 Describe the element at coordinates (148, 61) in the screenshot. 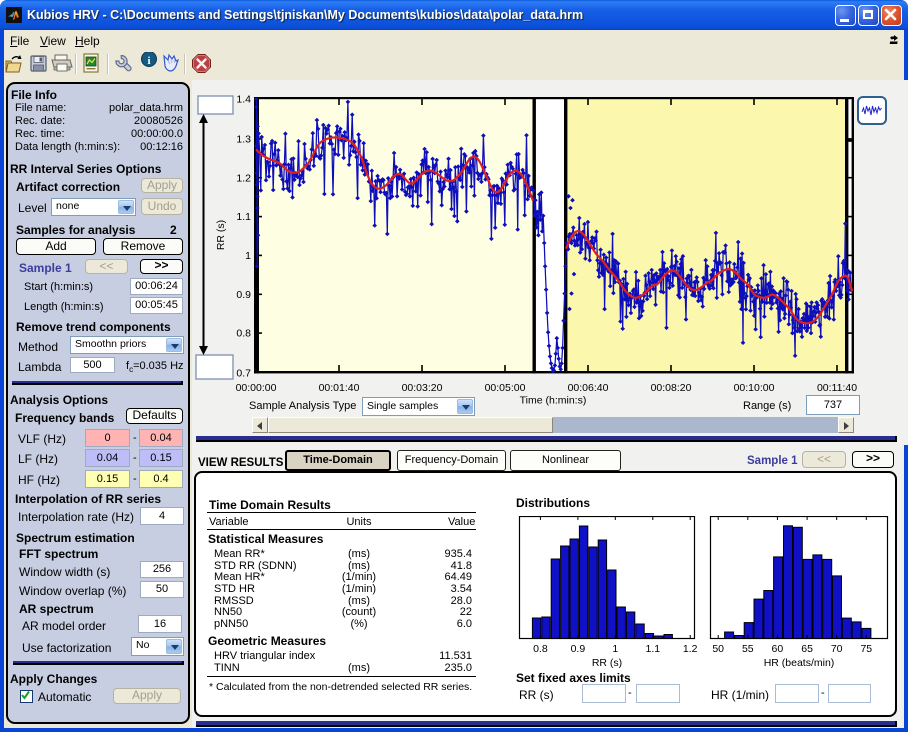

I see `svg-text: i` at that location.